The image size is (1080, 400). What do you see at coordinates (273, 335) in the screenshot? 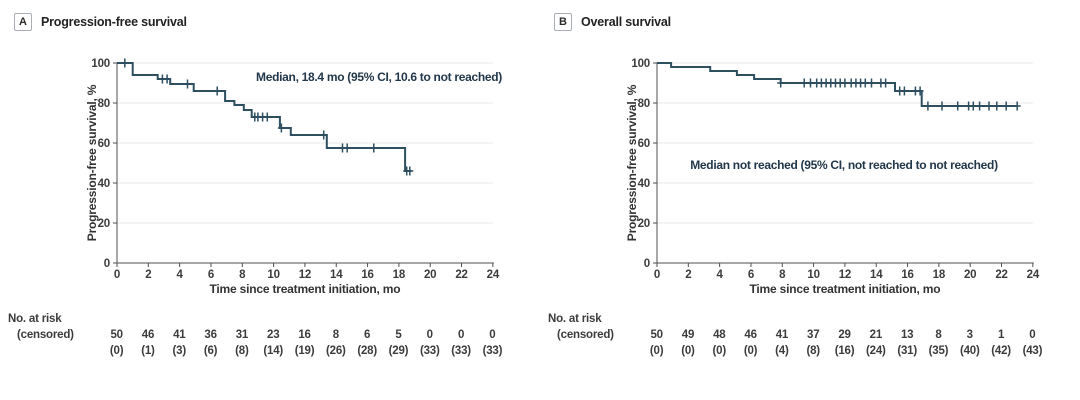
I see `at-risk-count: 23` at bounding box center [273, 335].